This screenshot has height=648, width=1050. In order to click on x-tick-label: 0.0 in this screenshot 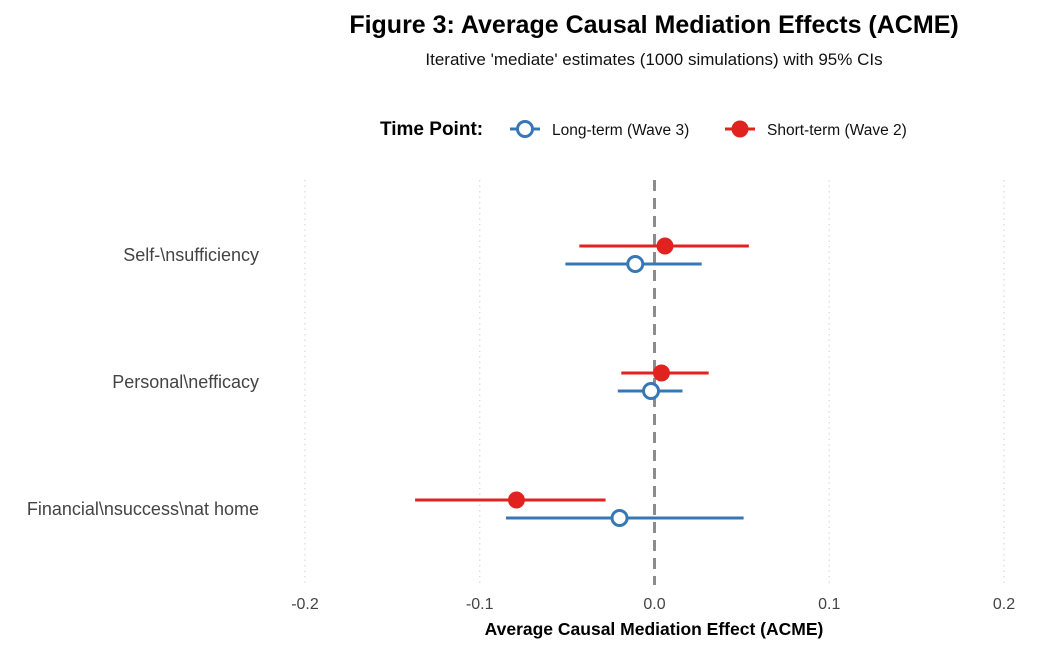, I will do `click(654, 604)`.